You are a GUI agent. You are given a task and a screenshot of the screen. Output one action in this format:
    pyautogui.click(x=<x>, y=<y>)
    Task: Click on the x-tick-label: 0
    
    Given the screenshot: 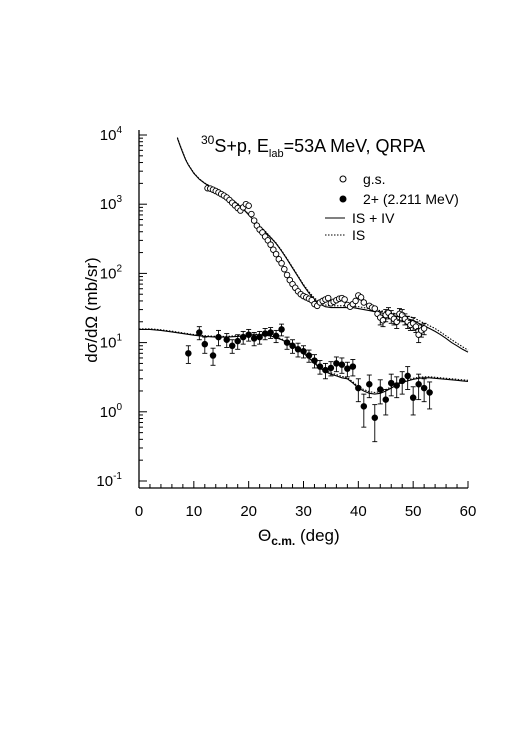 What is the action you would take?
    pyautogui.click(x=139, y=511)
    